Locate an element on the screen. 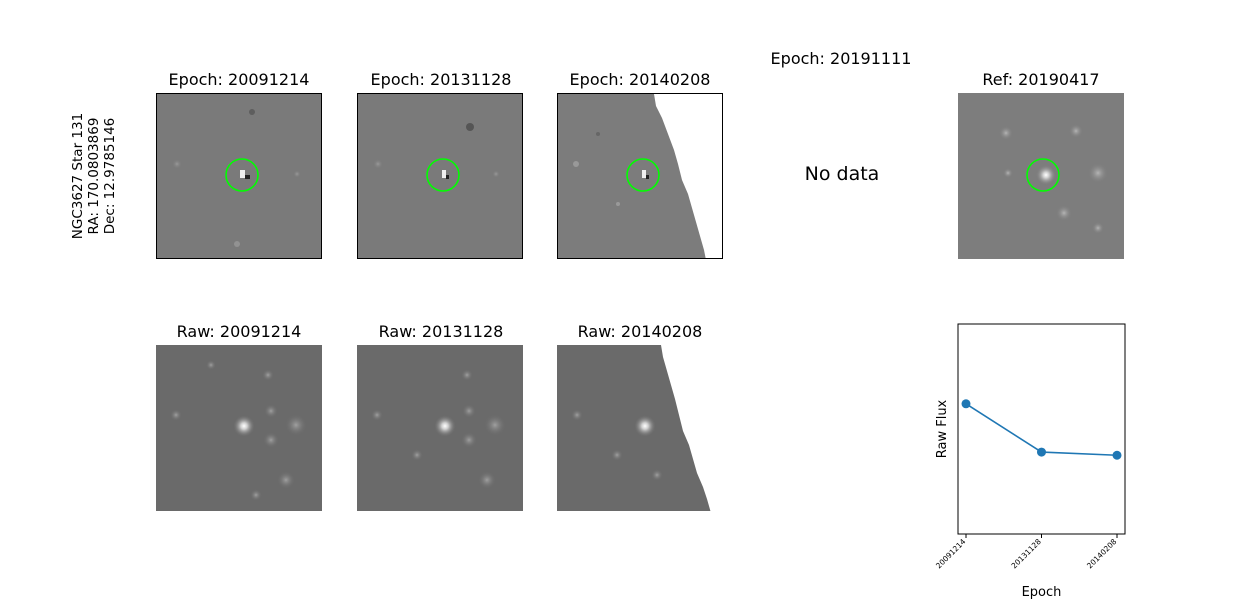 Image resolution: width=1250 pixels, height=600 pixels. row-label-line-3: Dec: 12.9785146 is located at coordinates (110, 176).